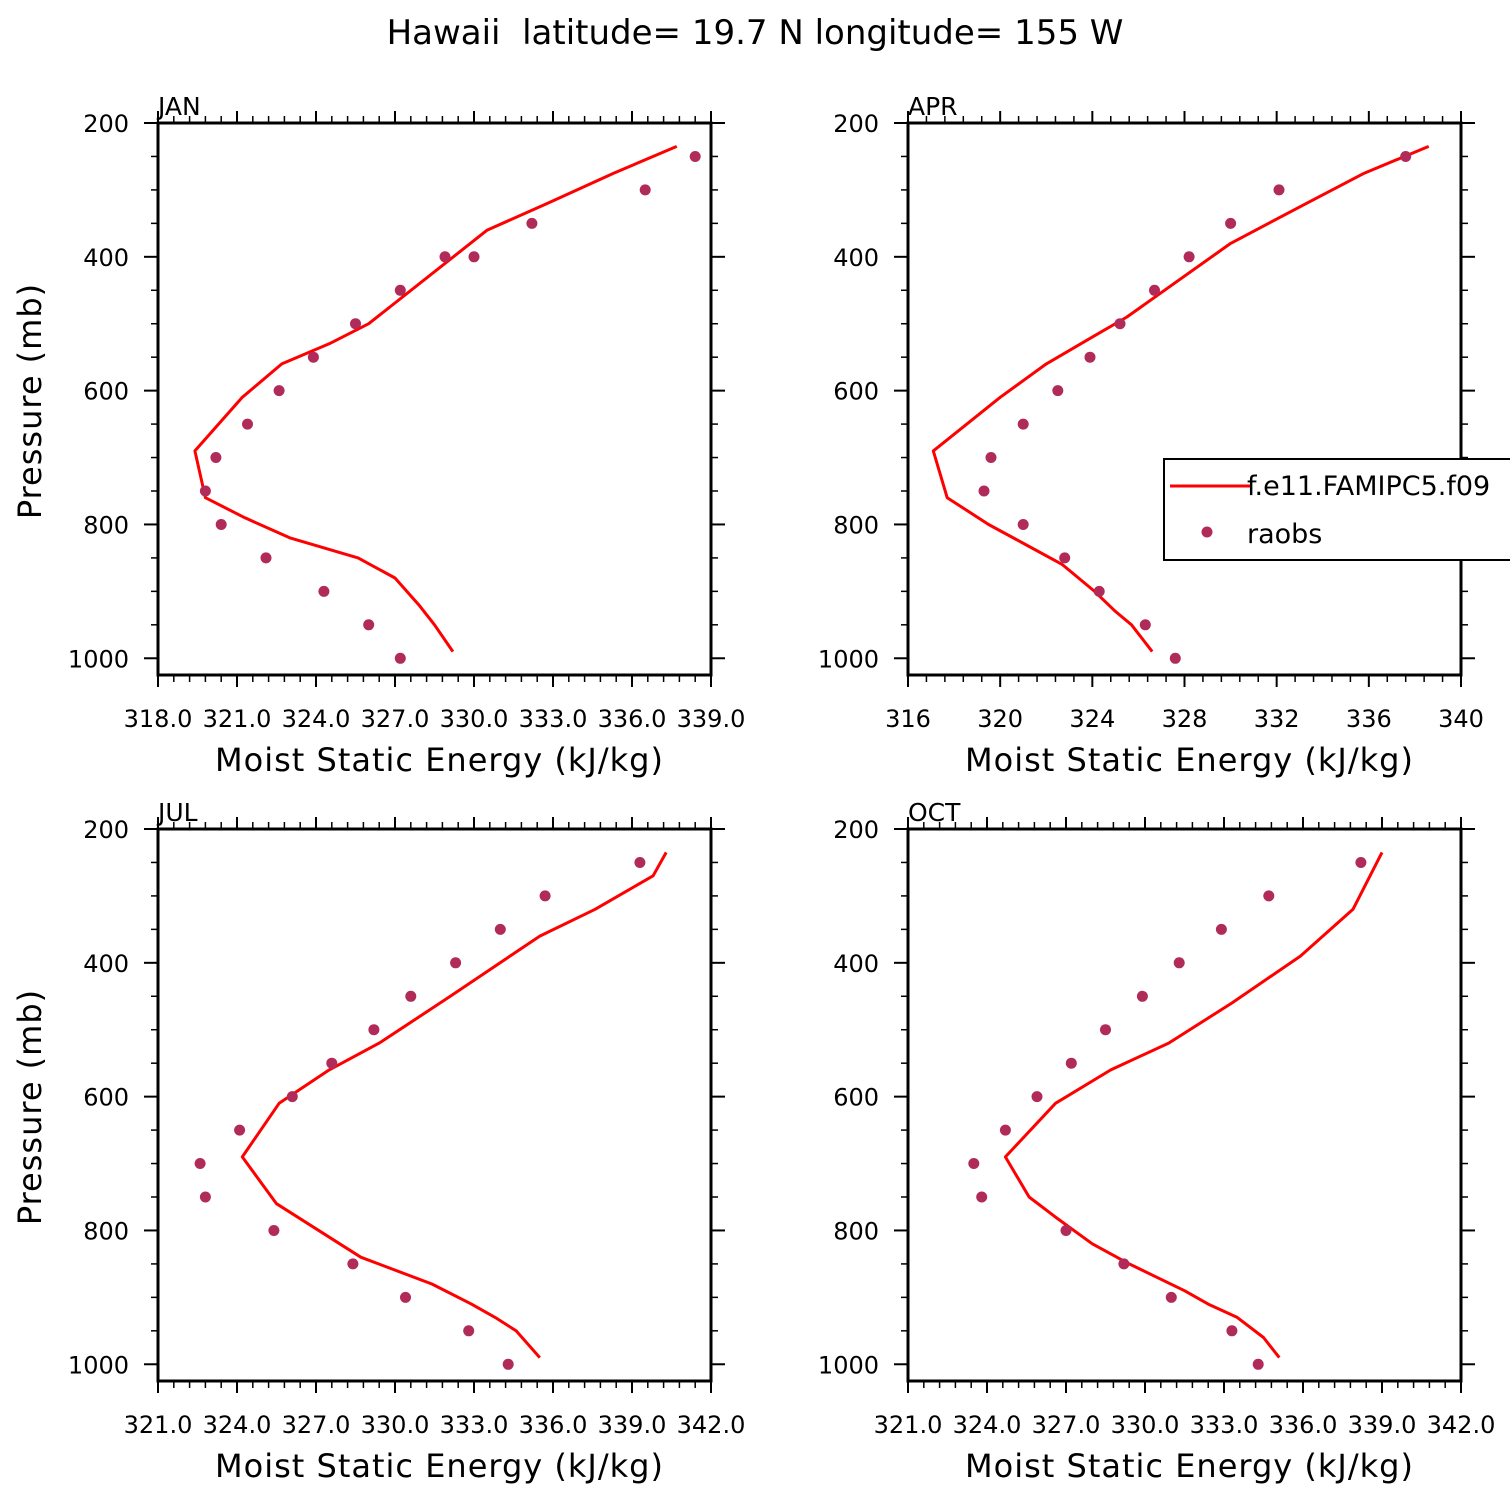 The image size is (1510, 1510). I want to click on x-tick-label: 336.0, so click(553, 1425).